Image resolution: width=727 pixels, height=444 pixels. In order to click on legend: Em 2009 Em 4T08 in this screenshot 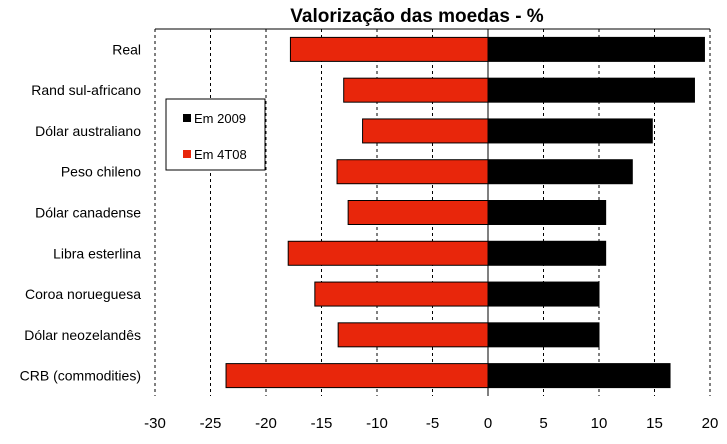, I will do `click(215, 134)`.